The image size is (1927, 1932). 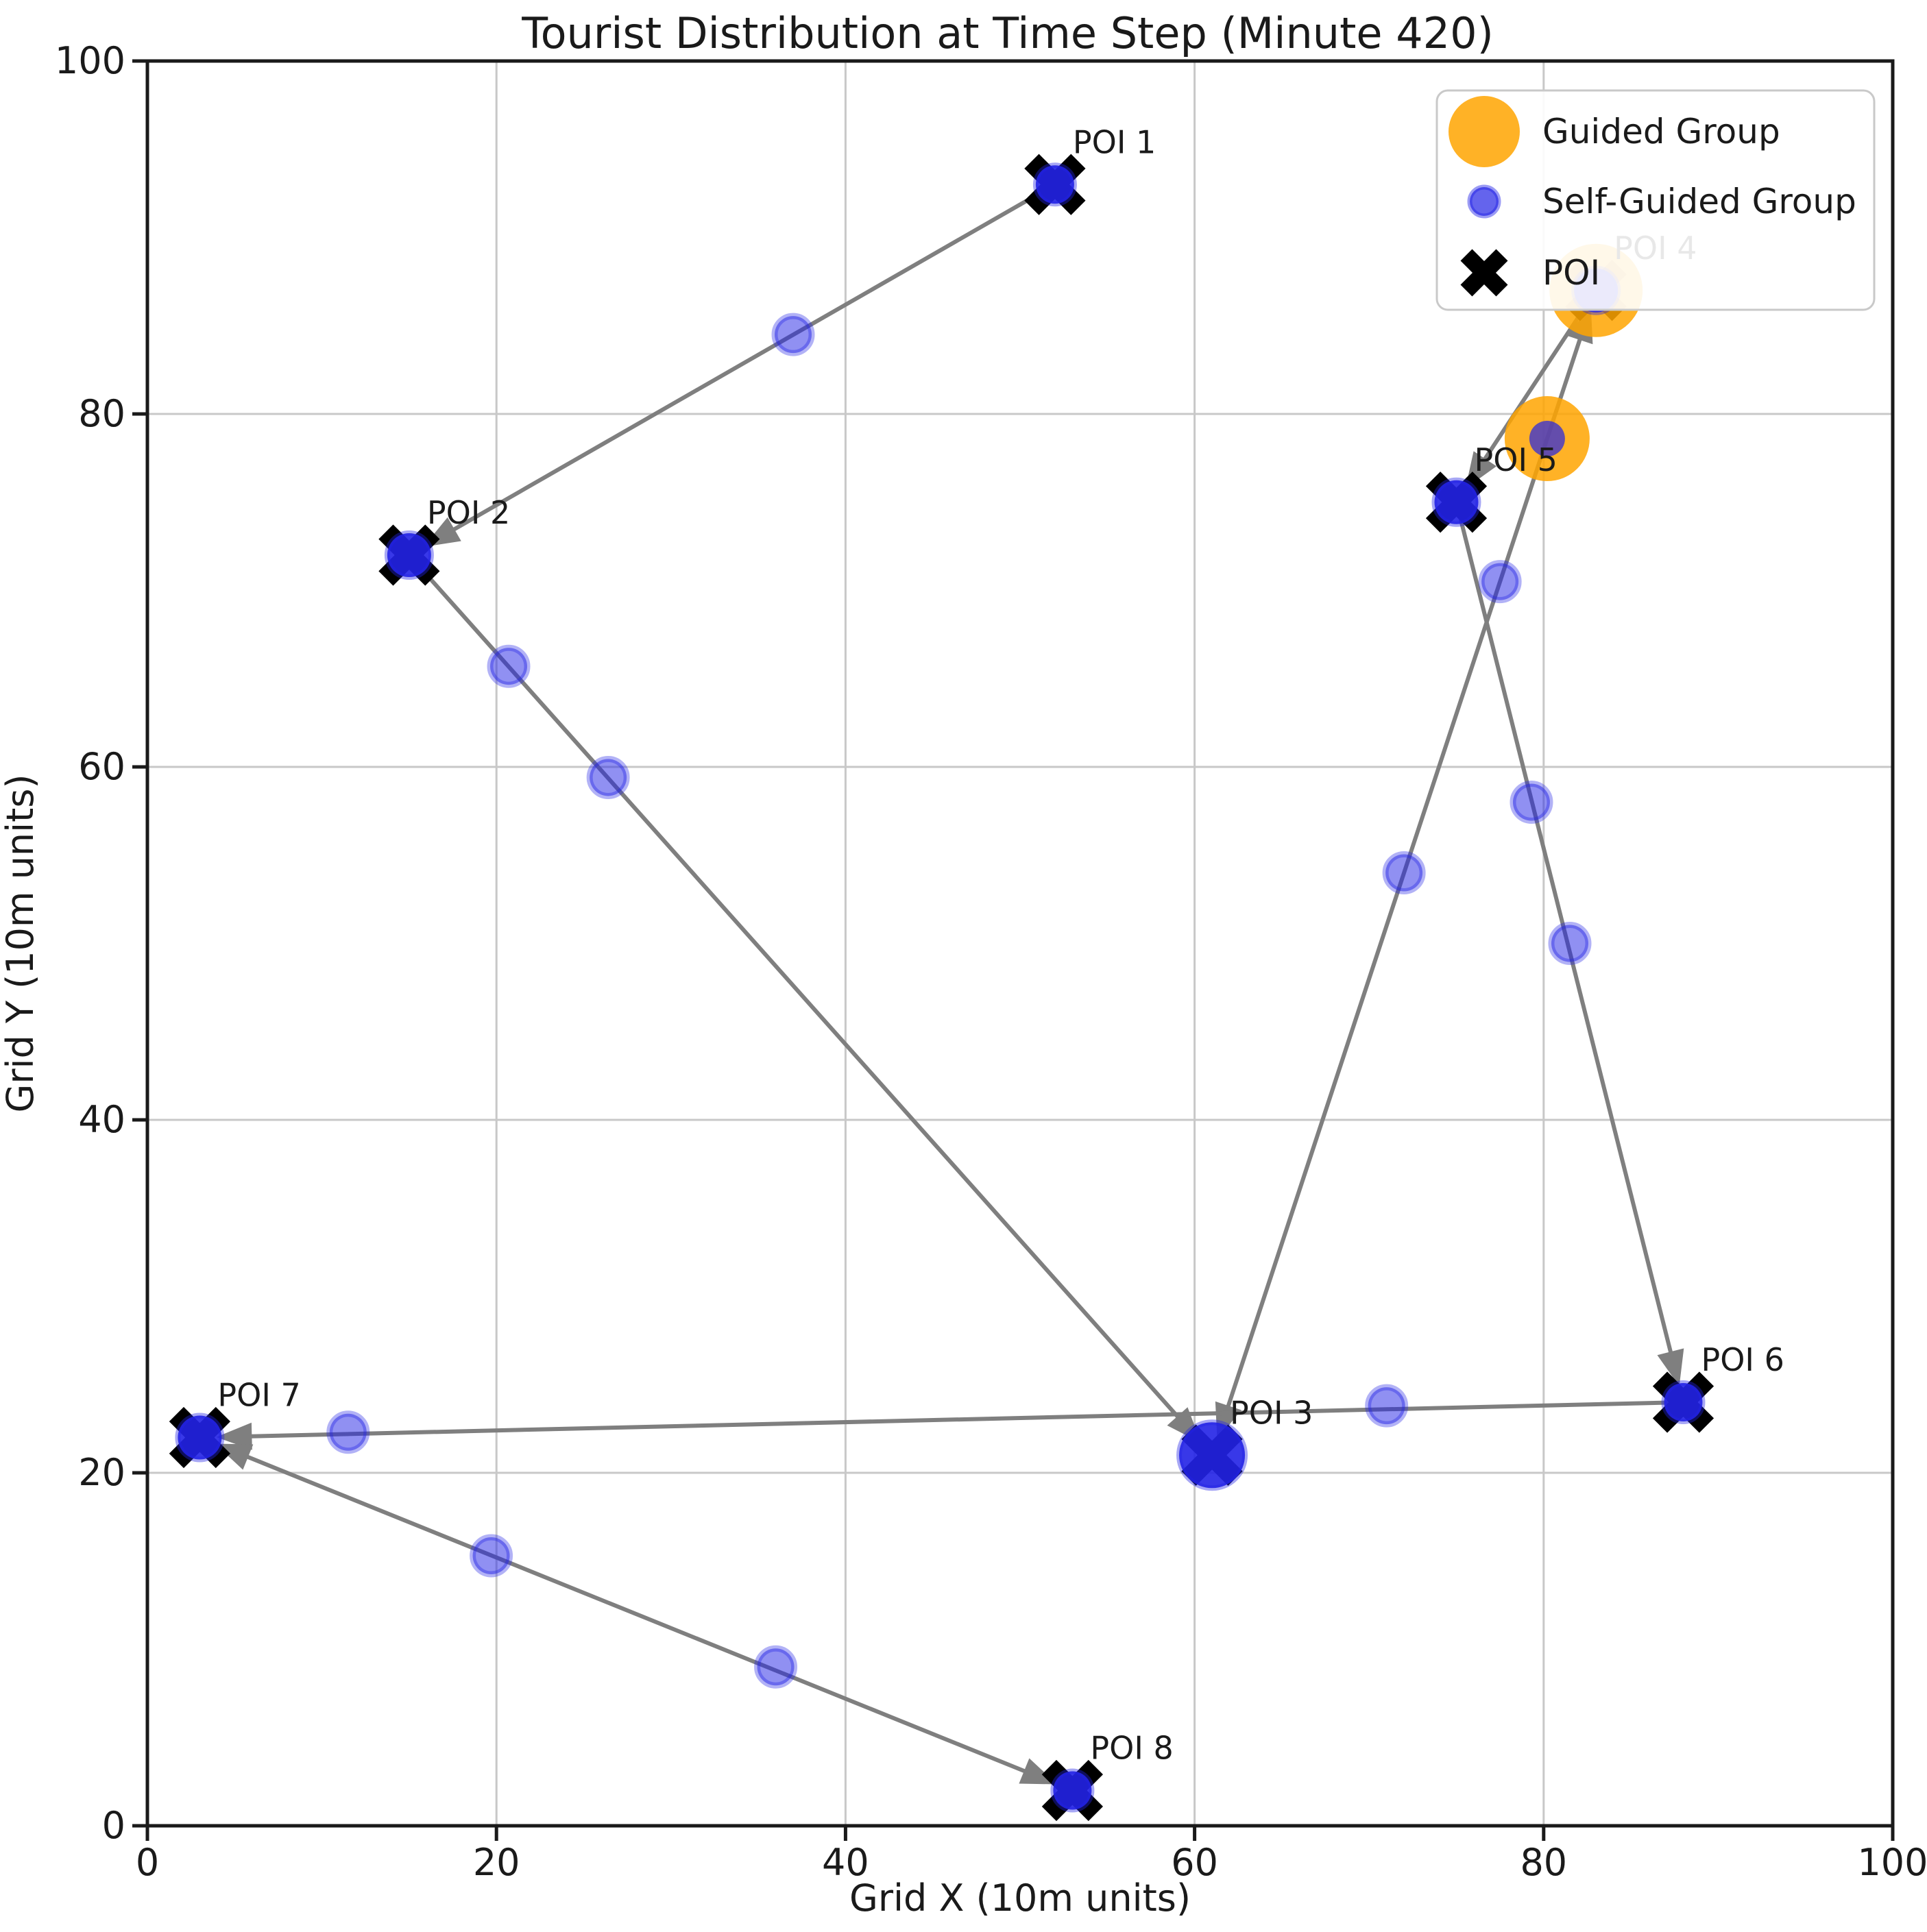 I want to click on y-axis-label: Grid Y (10m units), so click(x=21, y=943).